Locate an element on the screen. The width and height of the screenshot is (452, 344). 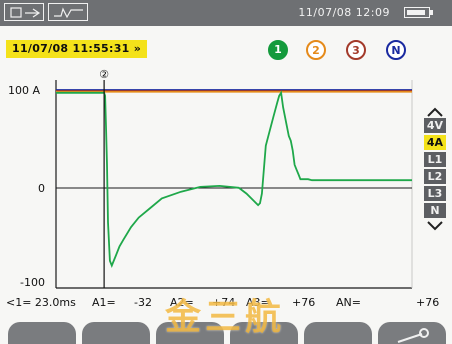
selector-item-n: N is located at coordinates (435, 210).